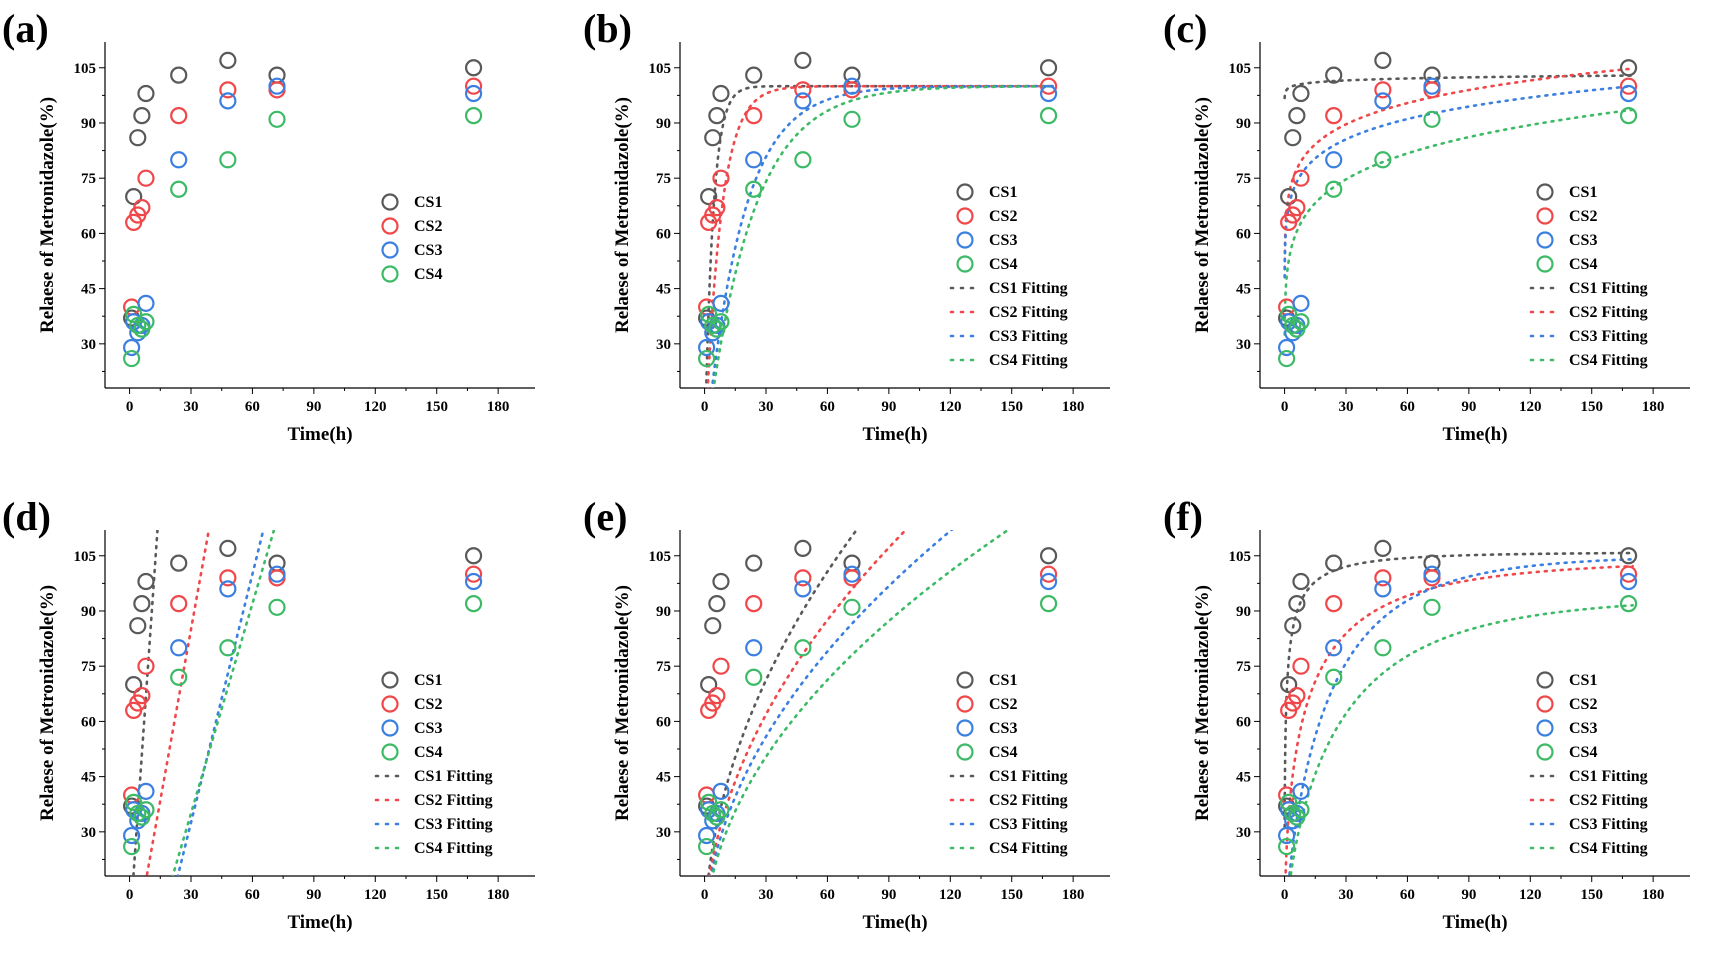  What do you see at coordinates (827, 407) in the screenshot?
I see `x-tick-label: 60` at bounding box center [827, 407].